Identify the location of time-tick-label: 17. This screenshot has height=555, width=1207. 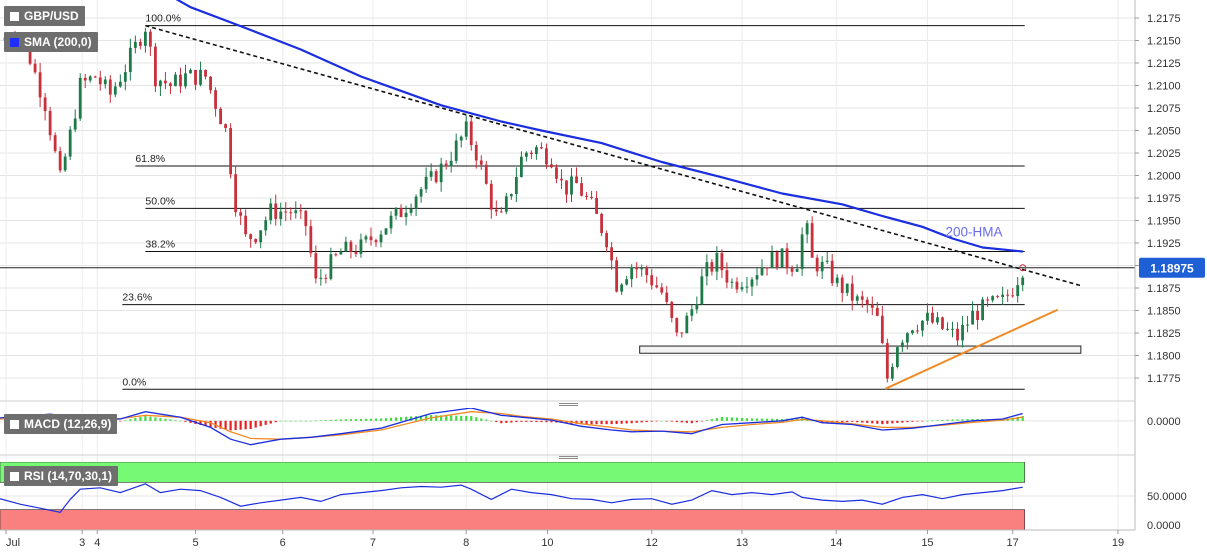
(1013, 543).